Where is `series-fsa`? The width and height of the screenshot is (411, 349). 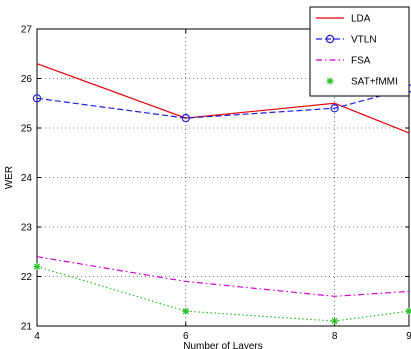 series-fsa is located at coordinates (223, 276).